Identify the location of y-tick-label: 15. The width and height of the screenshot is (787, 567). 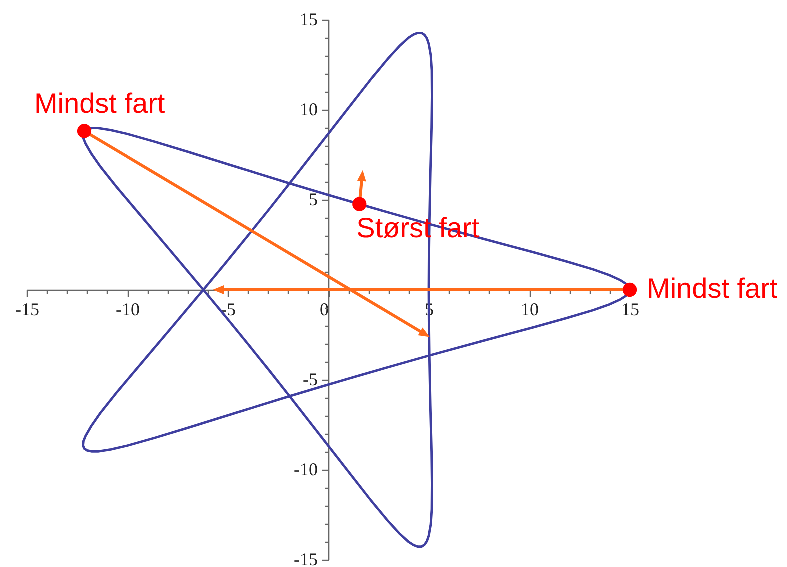
(309, 20).